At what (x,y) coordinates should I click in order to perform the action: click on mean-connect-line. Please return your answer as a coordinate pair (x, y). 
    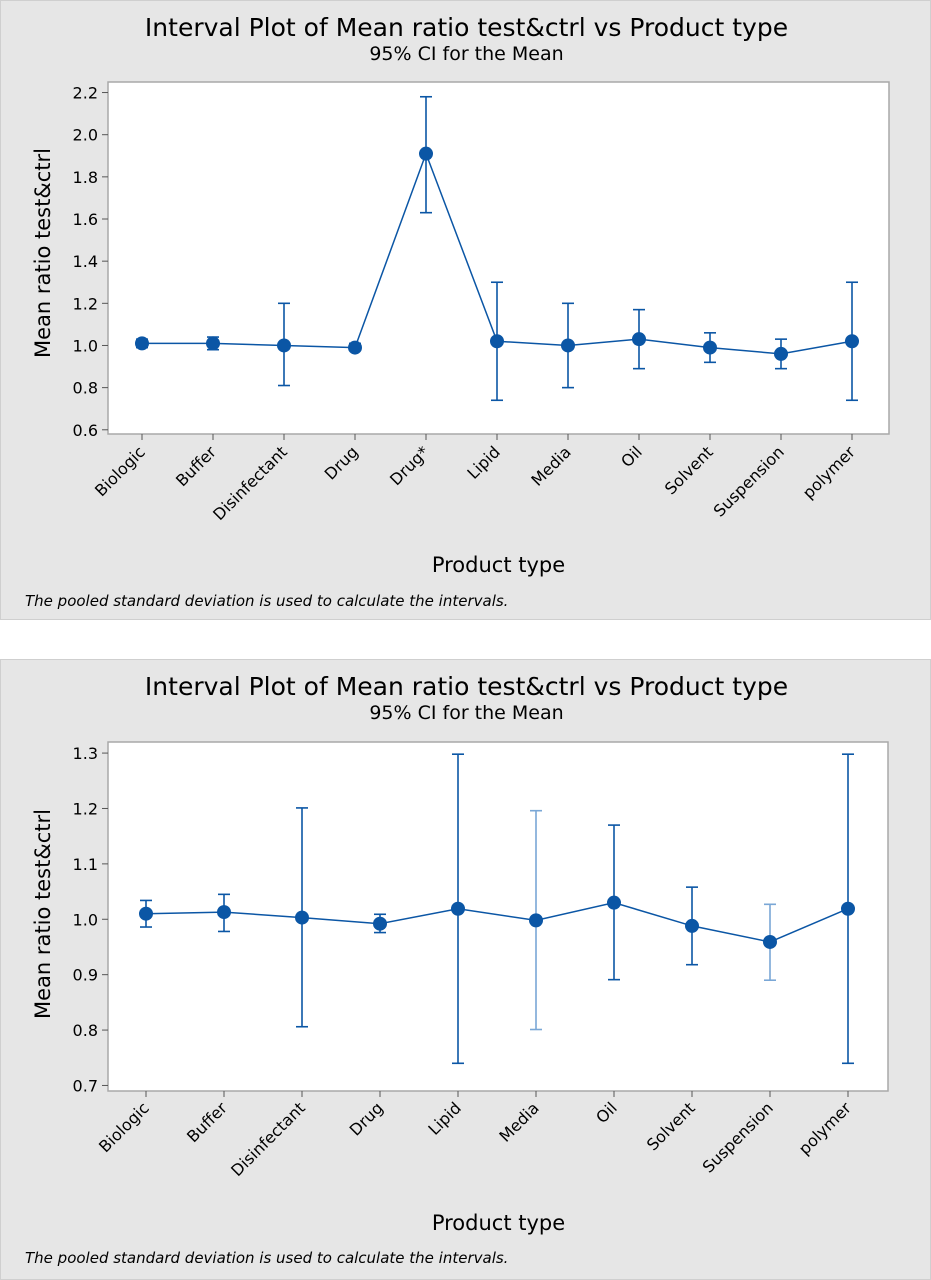
    Looking at the image, I should click on (497, 922).